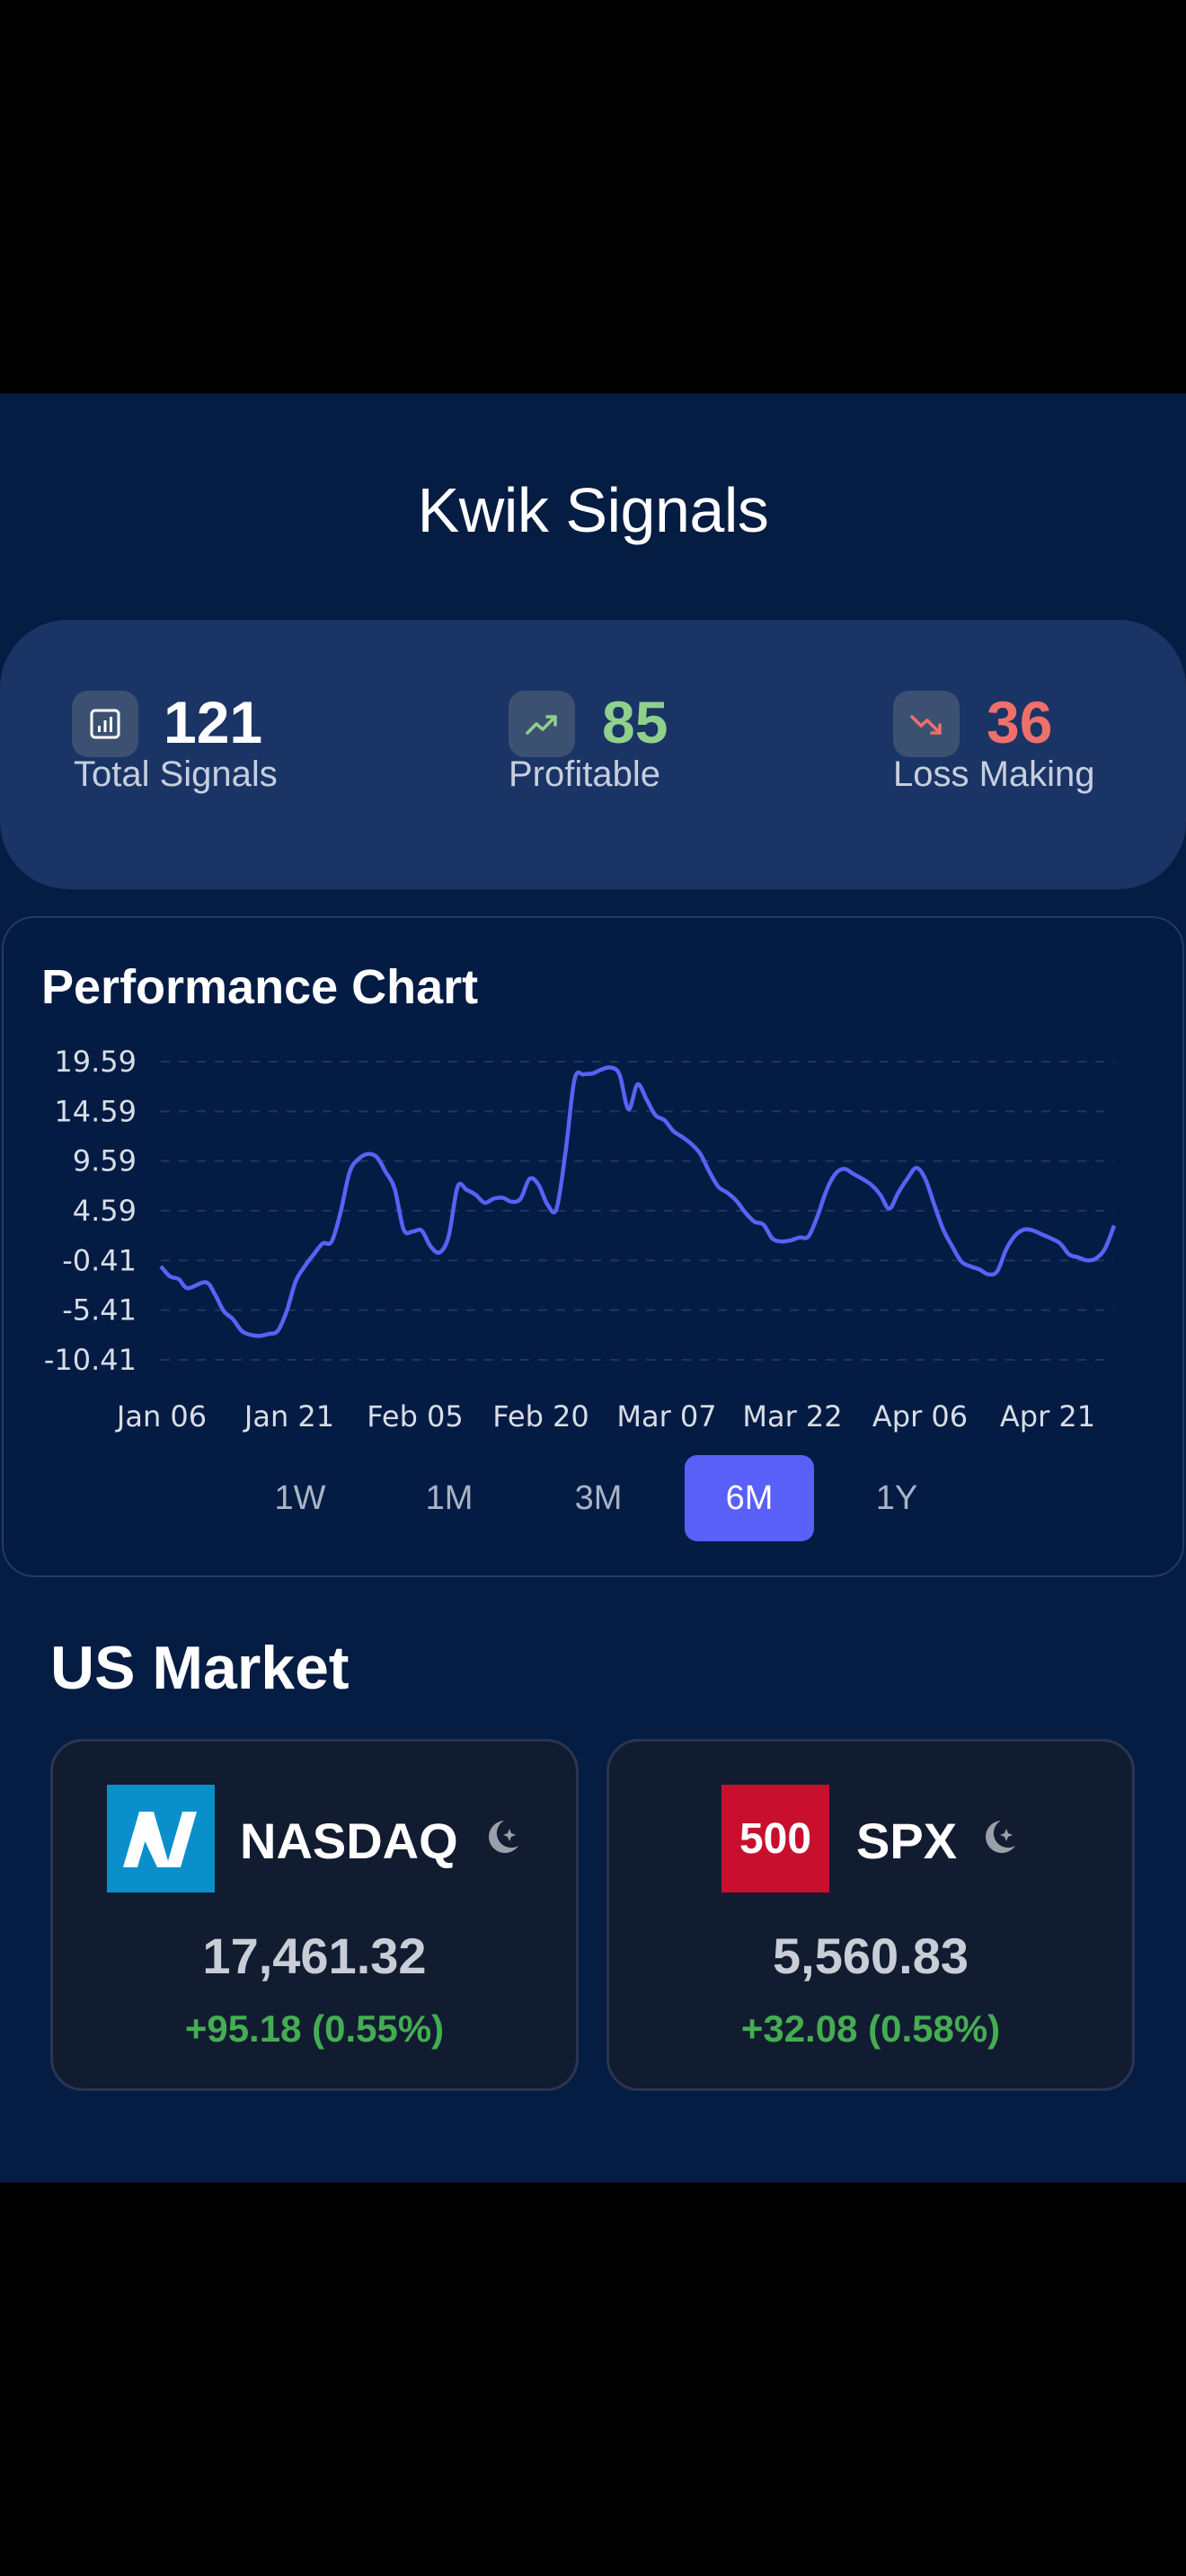 This screenshot has height=2576, width=1186. What do you see at coordinates (1047, 1416) in the screenshot?
I see `x-tick-label: Apr 21` at bounding box center [1047, 1416].